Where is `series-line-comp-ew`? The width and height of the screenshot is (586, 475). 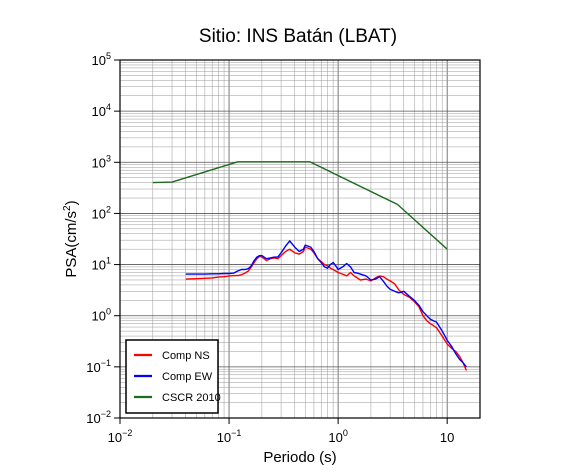
series-line-comp-ew is located at coordinates (326, 304).